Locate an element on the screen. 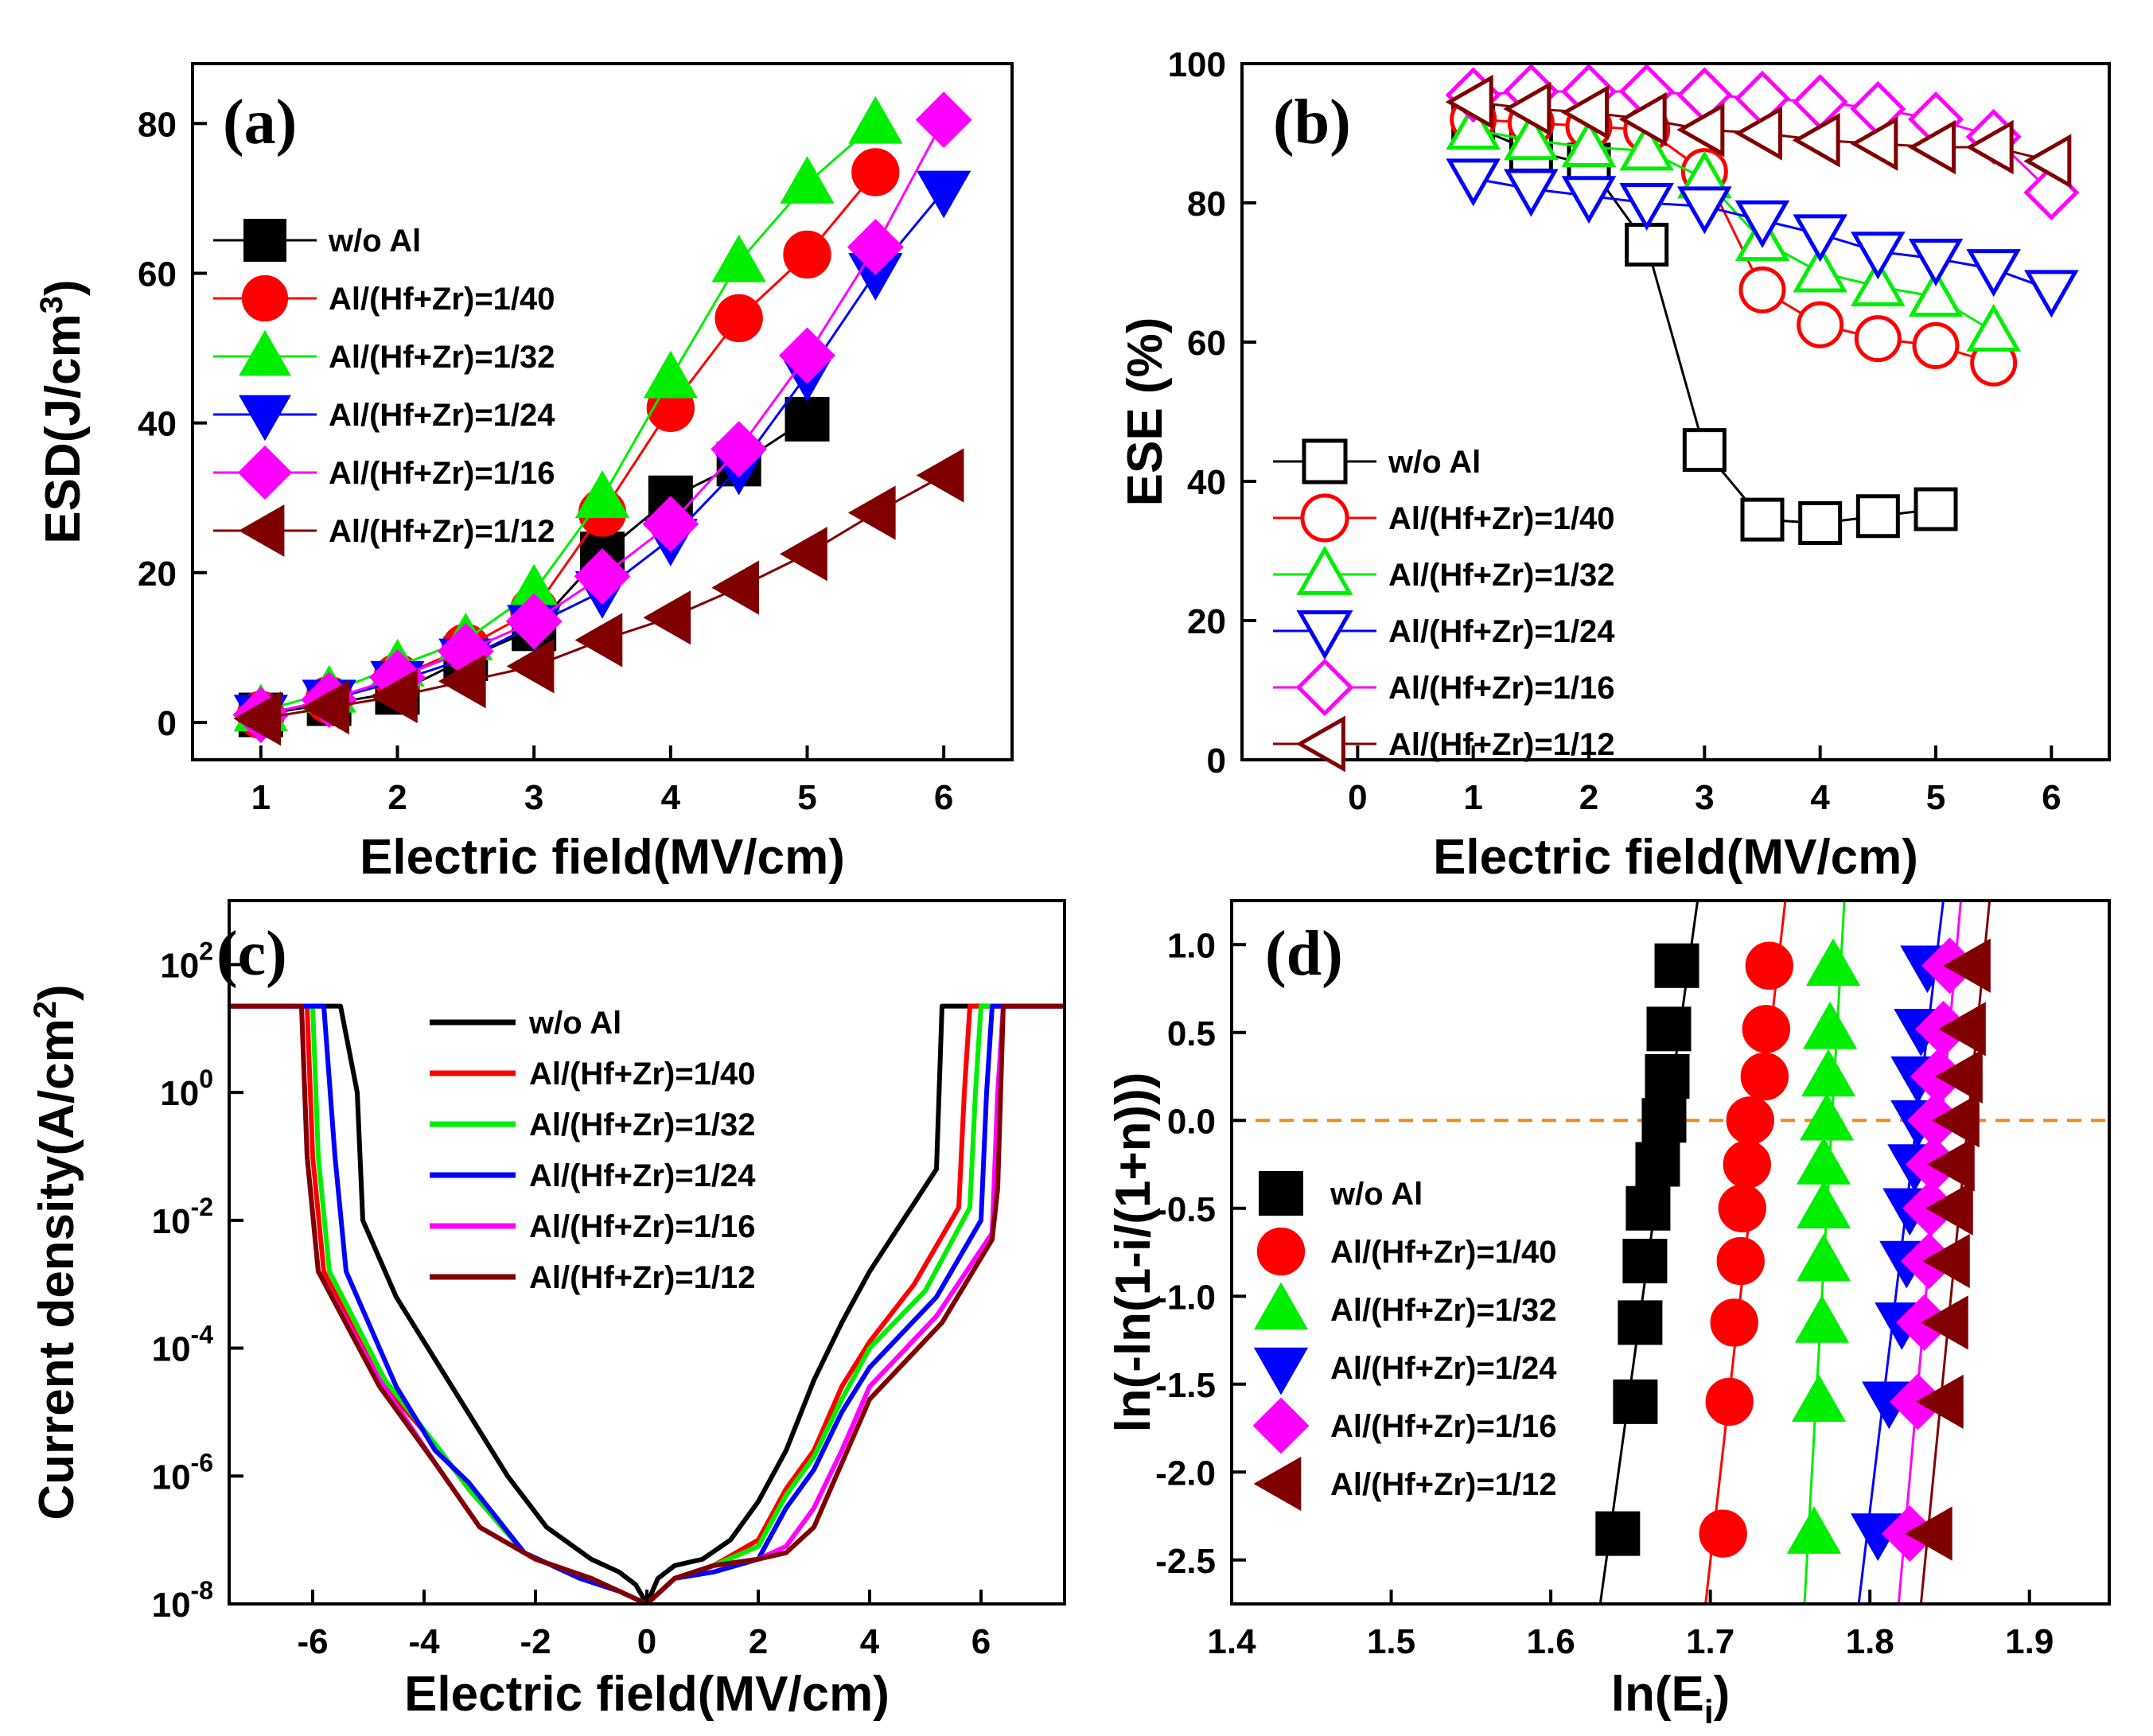  y-tick-label: 0 is located at coordinates (167, 724).